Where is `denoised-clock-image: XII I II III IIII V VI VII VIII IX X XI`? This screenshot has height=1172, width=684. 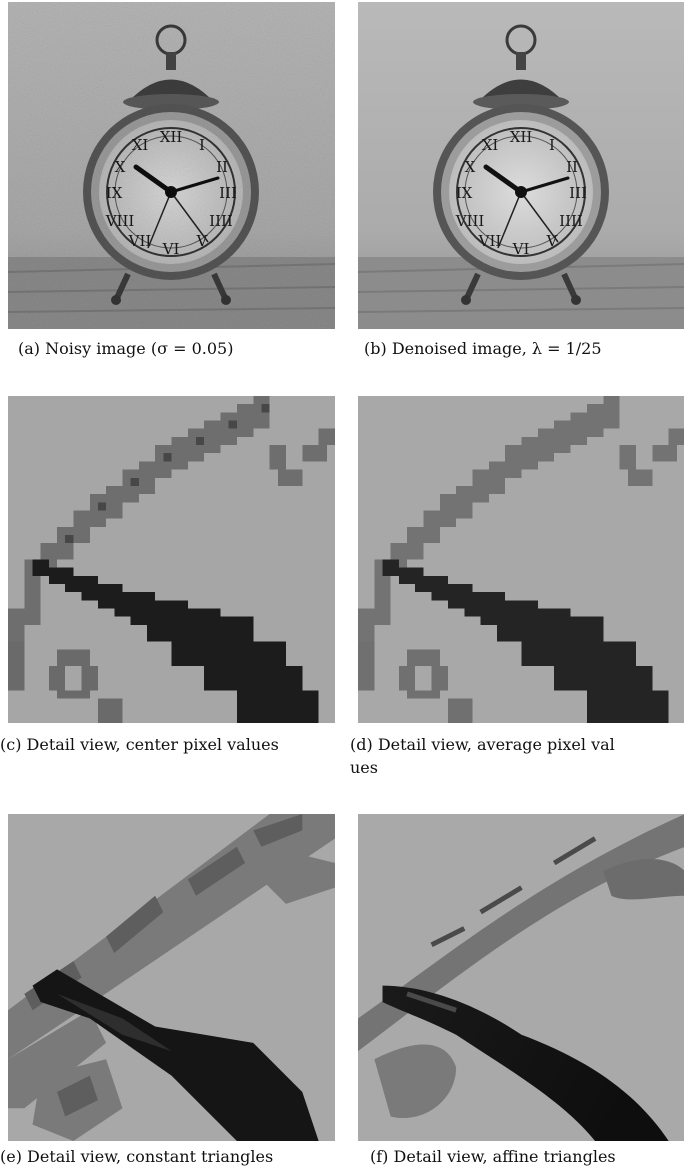
denoised-clock-image: XII I II III IIII V VI VII VIII IX X XI is located at coordinates (521, 165).